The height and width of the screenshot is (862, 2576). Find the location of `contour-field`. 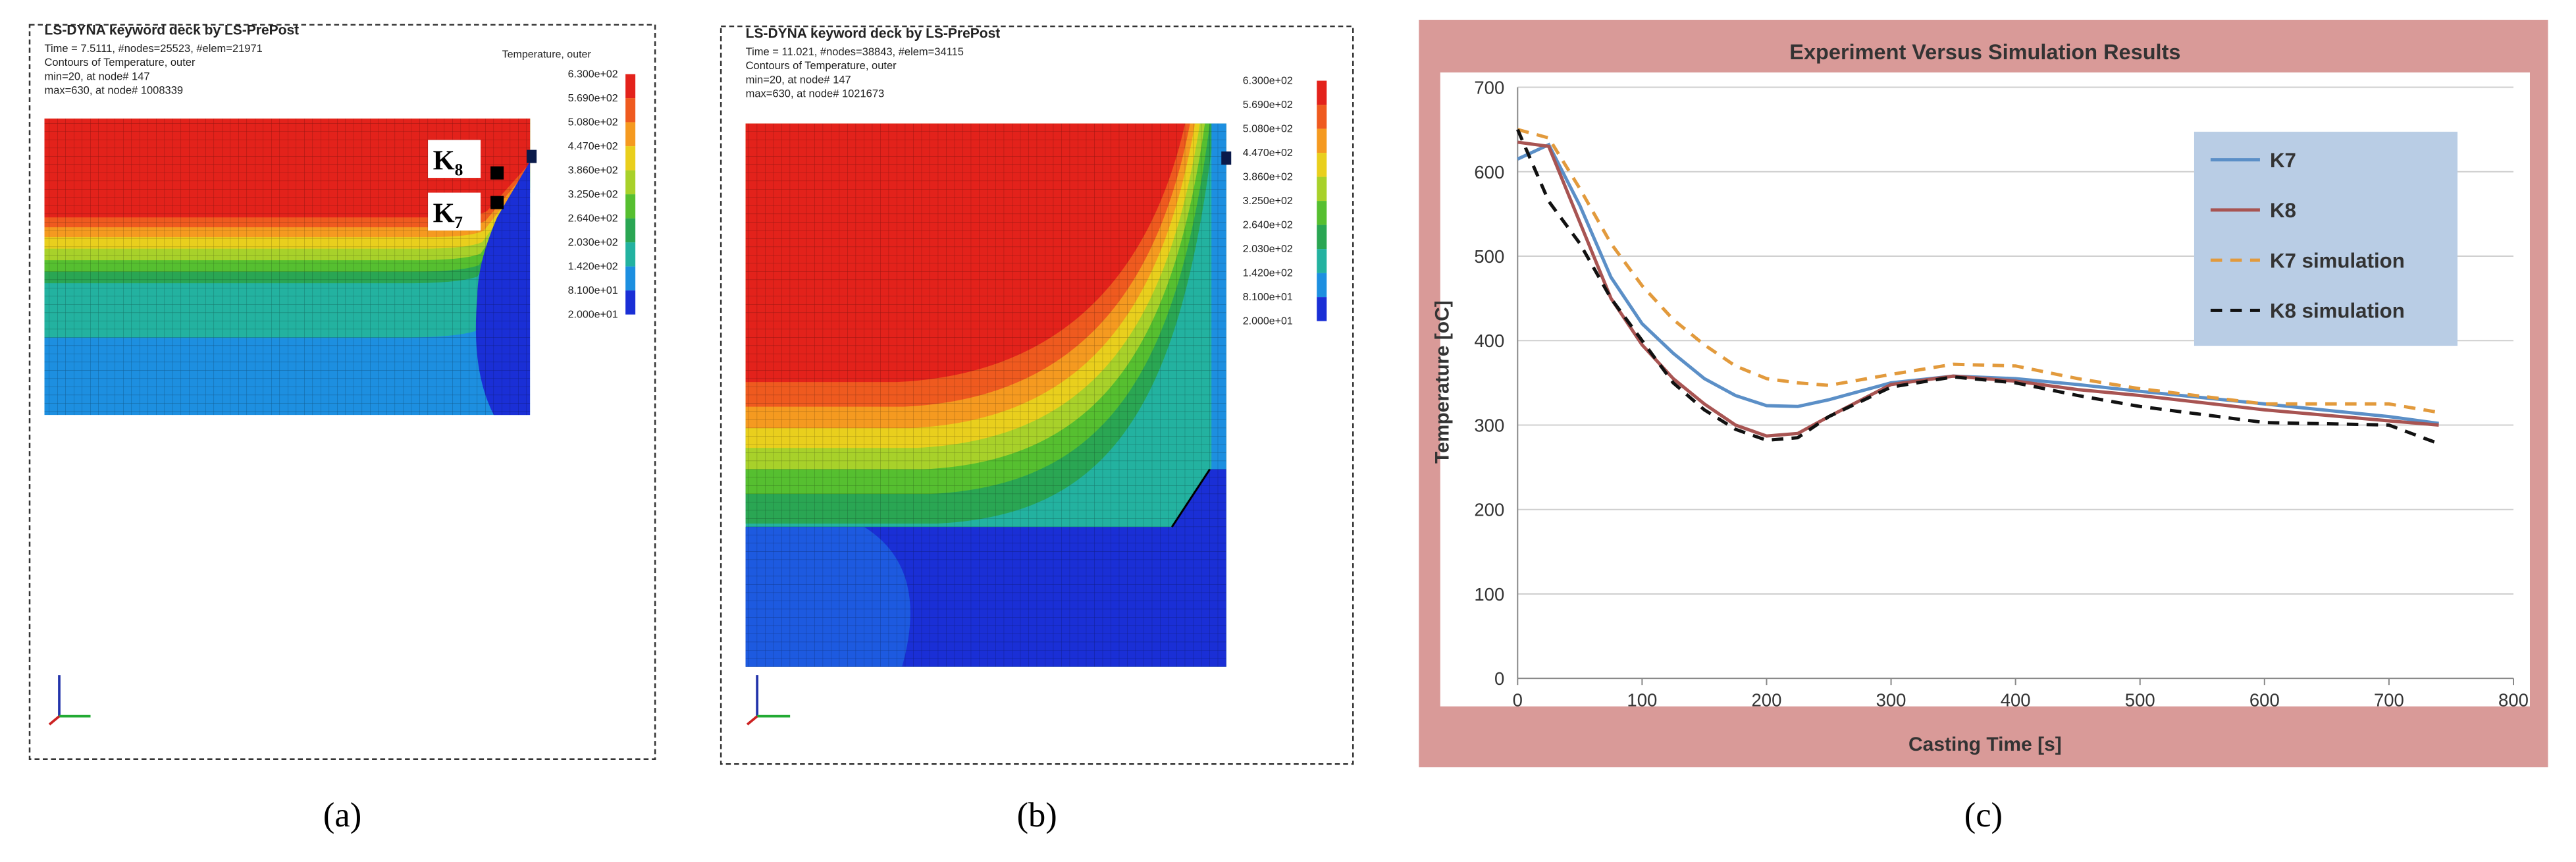

contour-field is located at coordinates (988, 395).